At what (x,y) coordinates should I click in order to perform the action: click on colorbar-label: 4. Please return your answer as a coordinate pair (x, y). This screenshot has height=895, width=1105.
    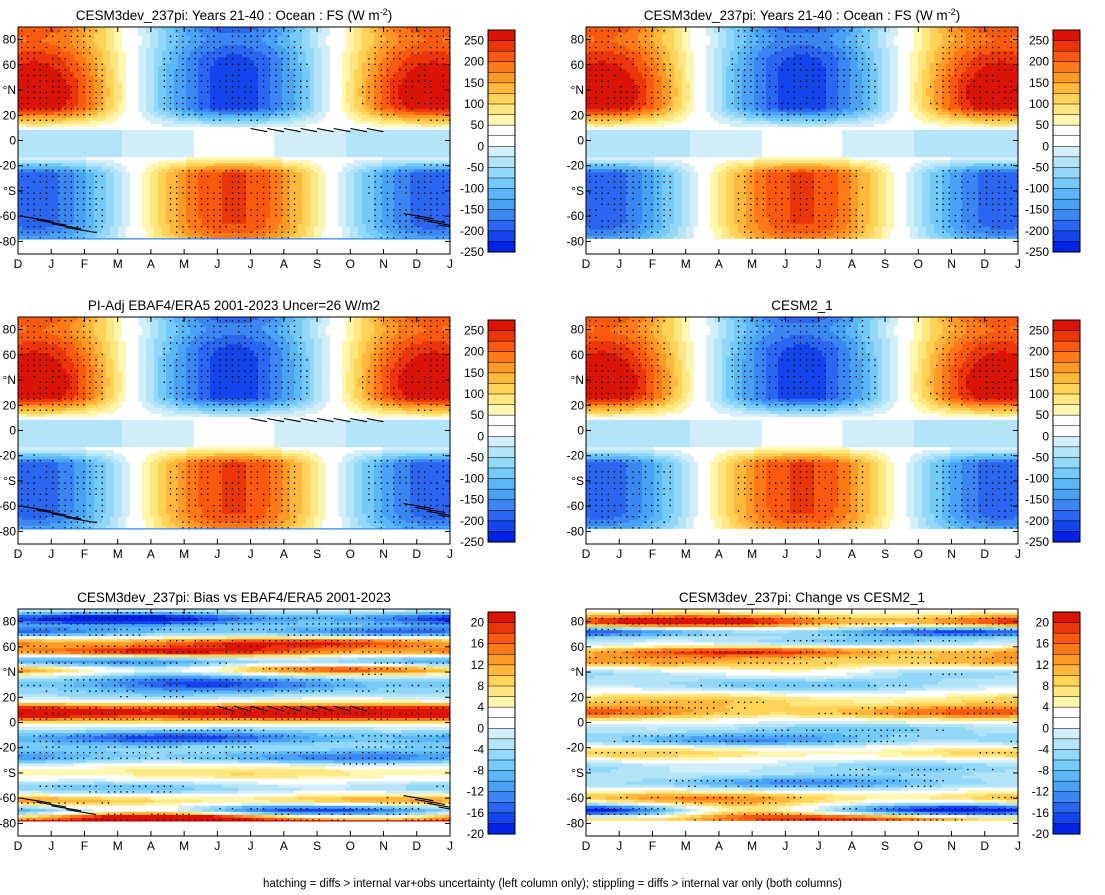
    Looking at the image, I should click on (480, 707).